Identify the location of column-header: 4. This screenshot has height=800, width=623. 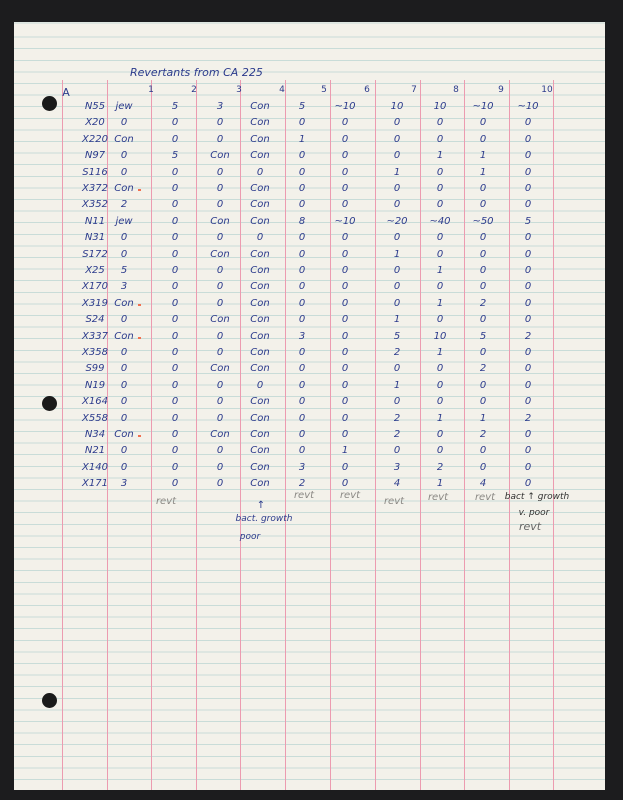
(282, 90).